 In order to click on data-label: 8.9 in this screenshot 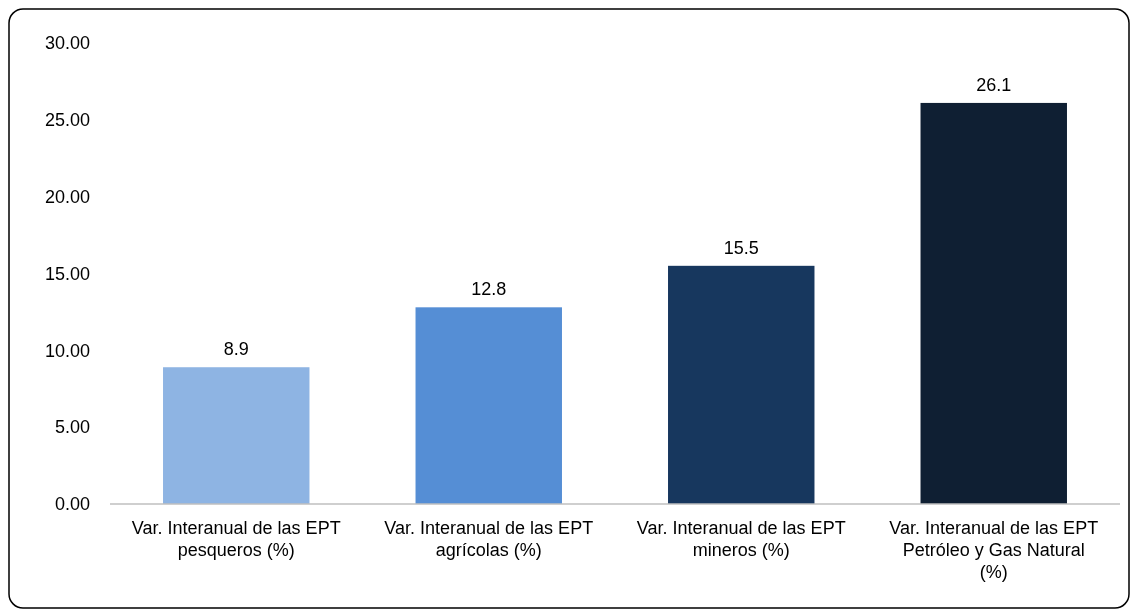, I will do `click(236, 349)`.